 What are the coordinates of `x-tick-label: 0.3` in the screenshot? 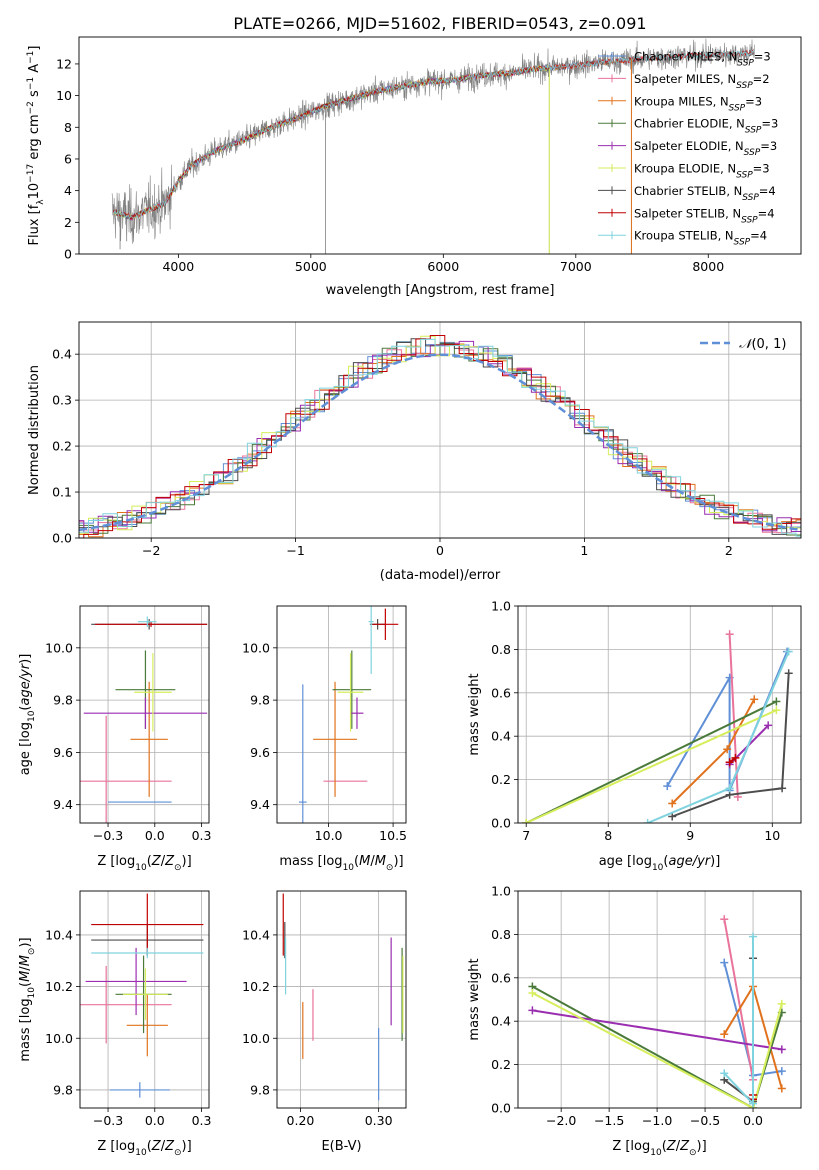 It's located at (202, 1120).